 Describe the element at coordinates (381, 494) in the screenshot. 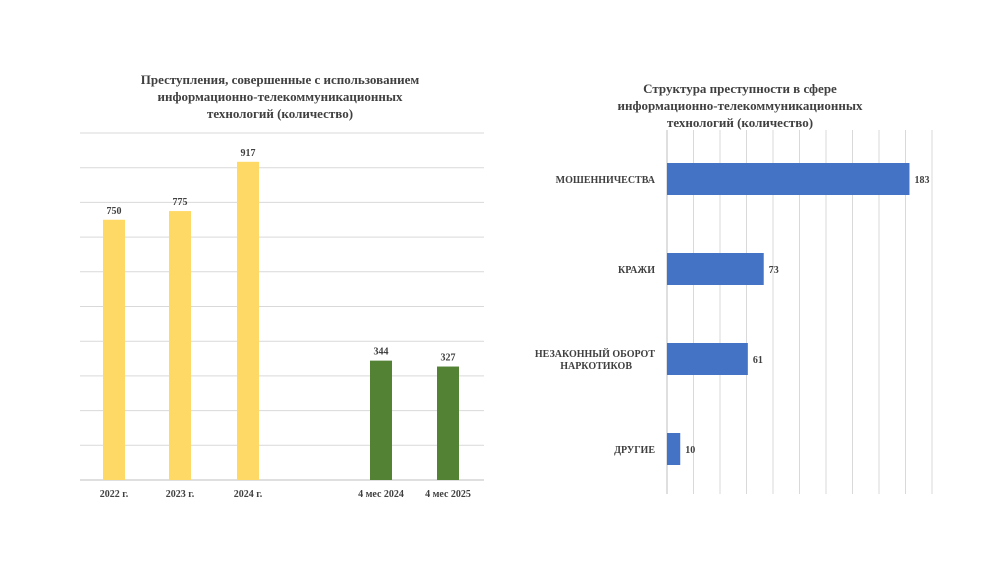

I see `left-category-label: 4 мес 2024` at that location.